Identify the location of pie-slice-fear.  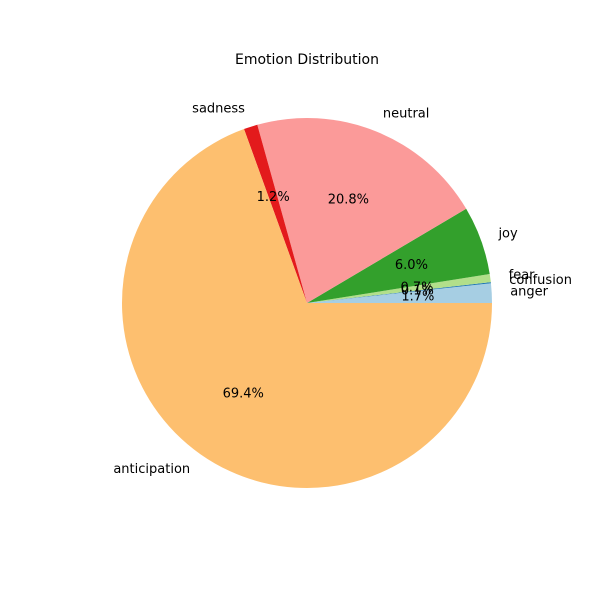
(399, 288).